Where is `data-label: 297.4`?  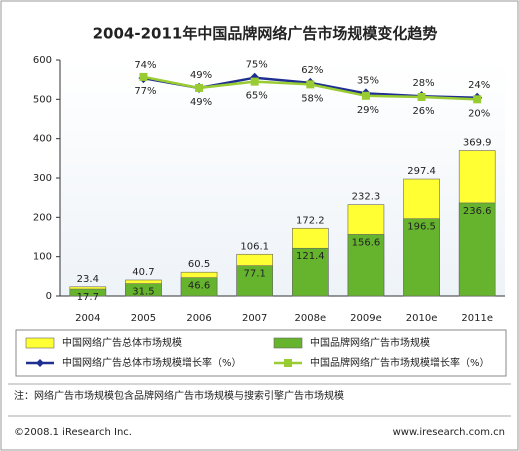
data-label: 297.4 is located at coordinates (421, 171).